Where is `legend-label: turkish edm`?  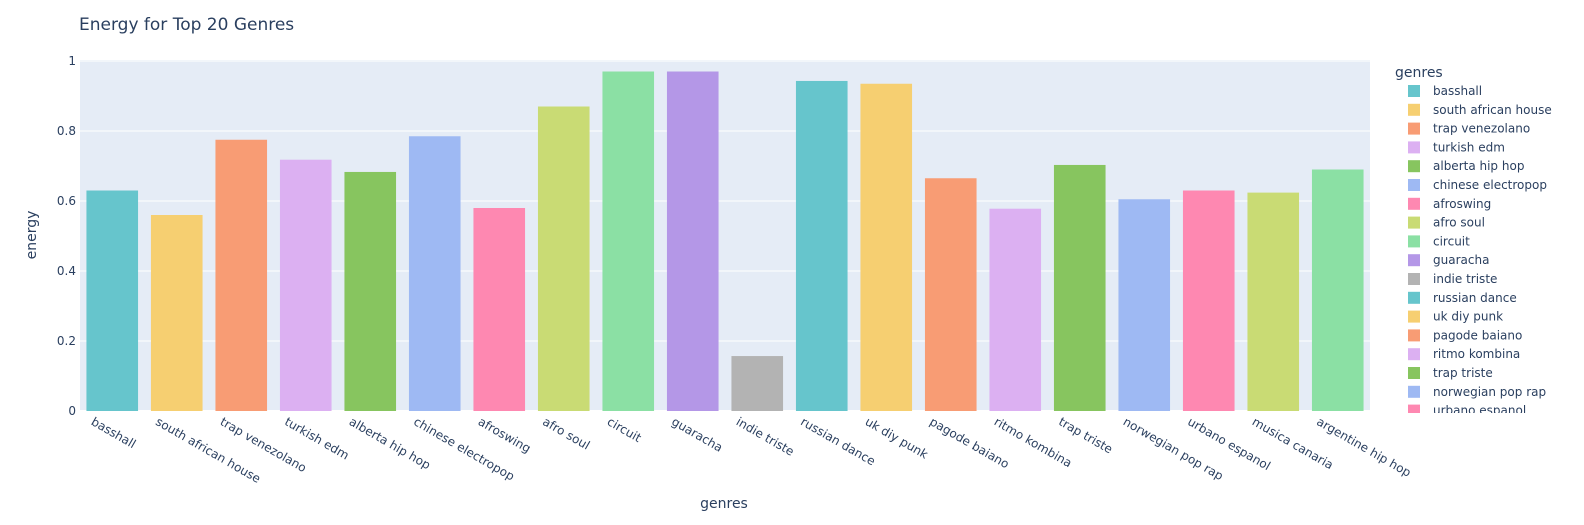
legend-label: turkish edm is located at coordinates (1469, 147).